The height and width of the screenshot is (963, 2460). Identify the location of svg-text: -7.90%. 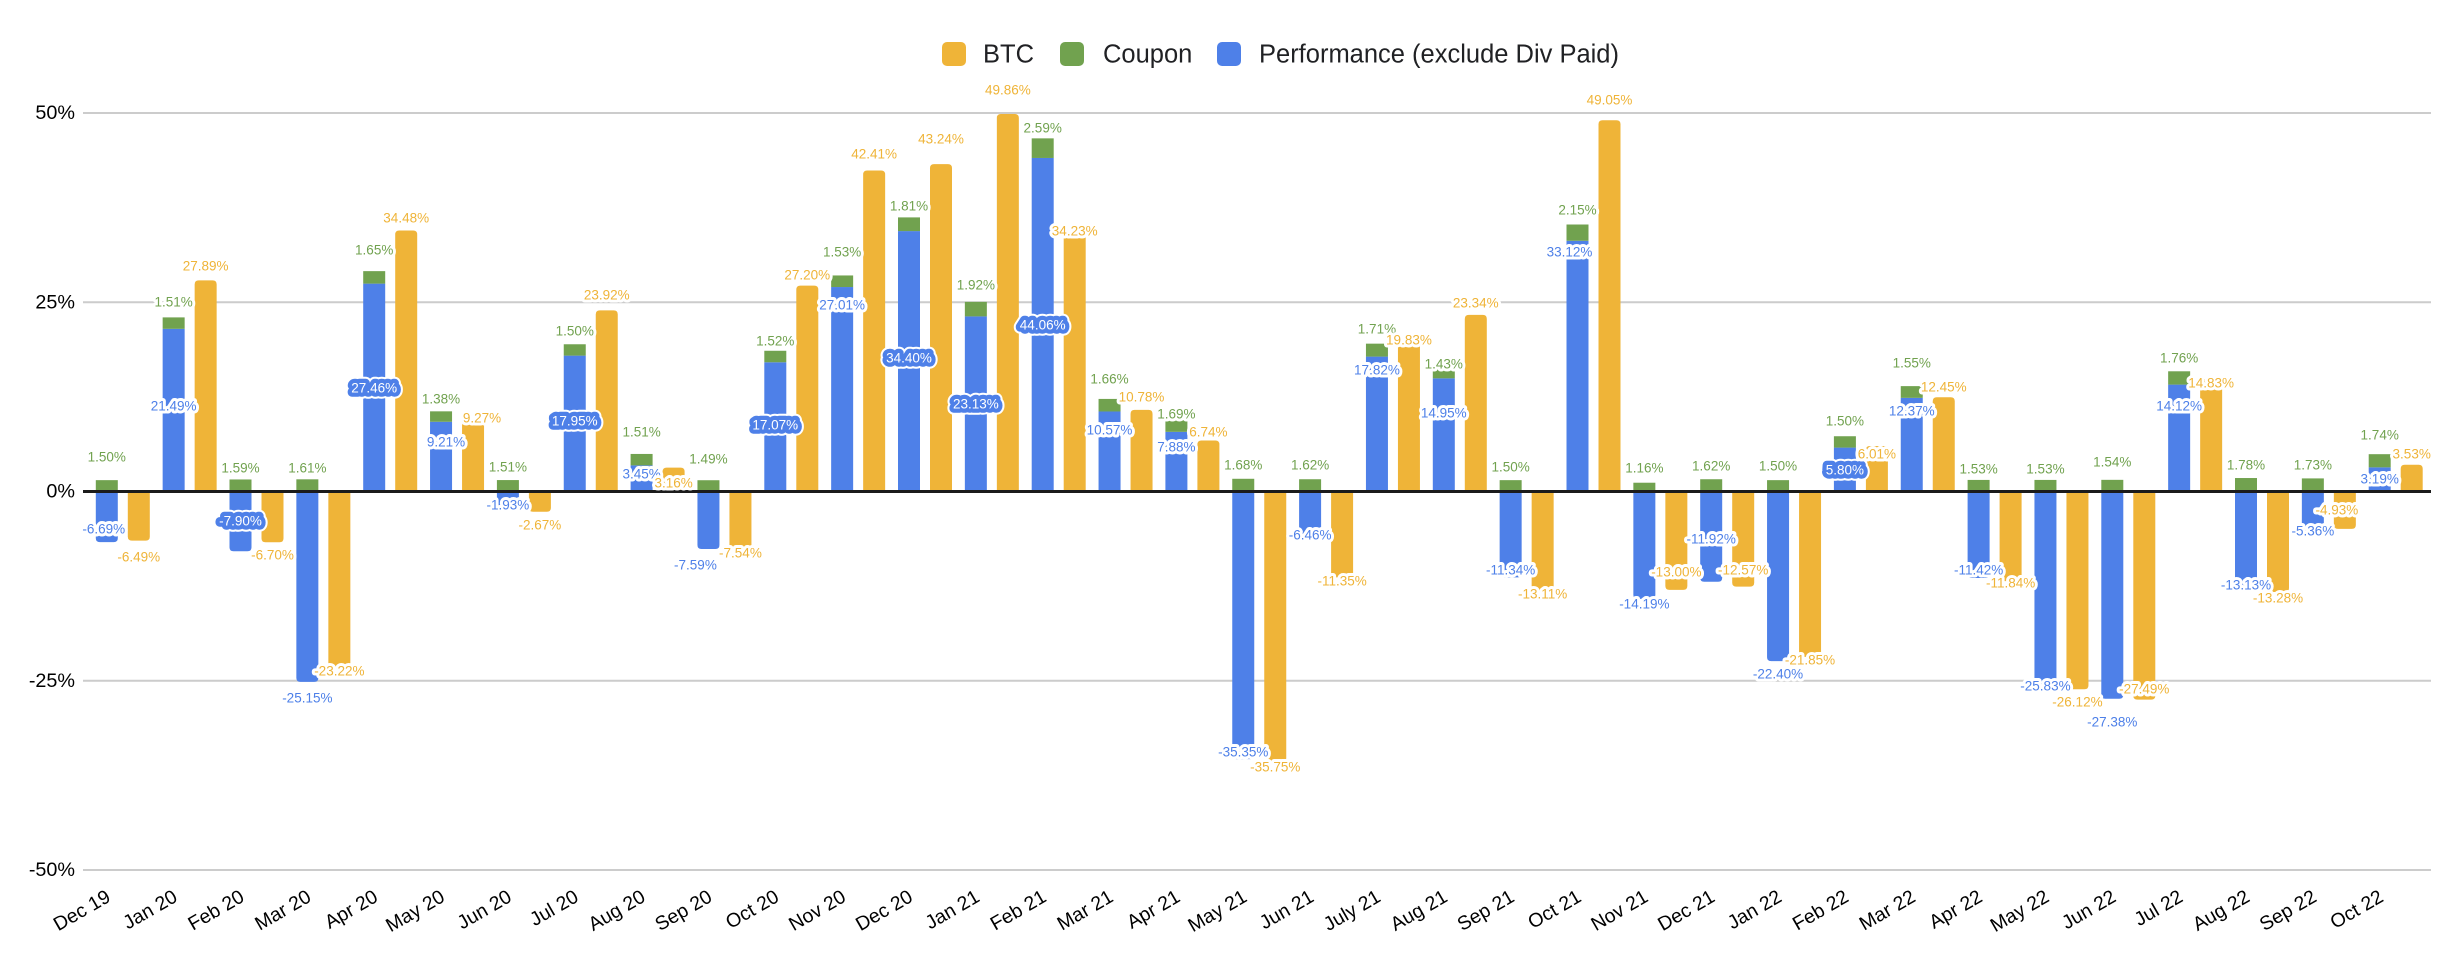
(240, 521).